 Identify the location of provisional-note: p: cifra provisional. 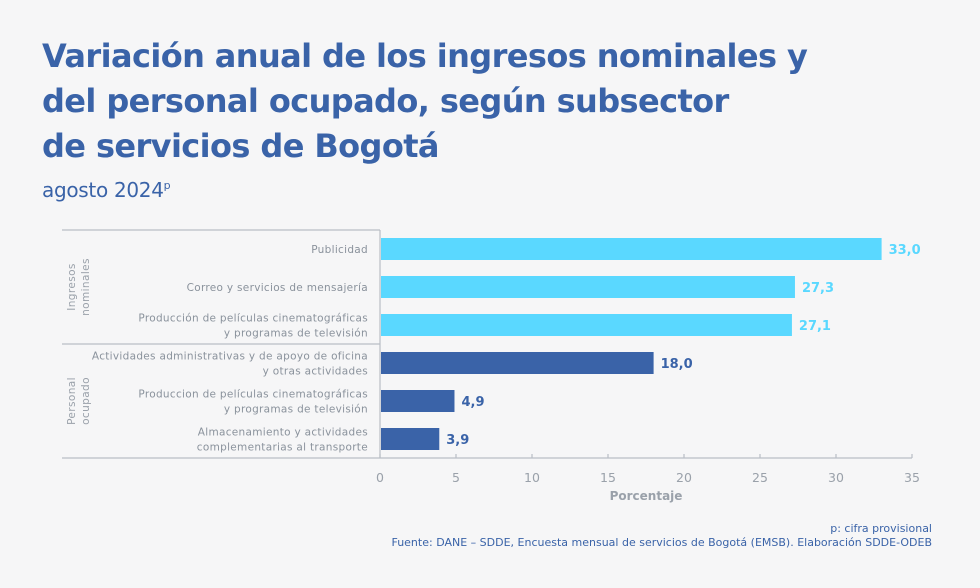
(881, 528).